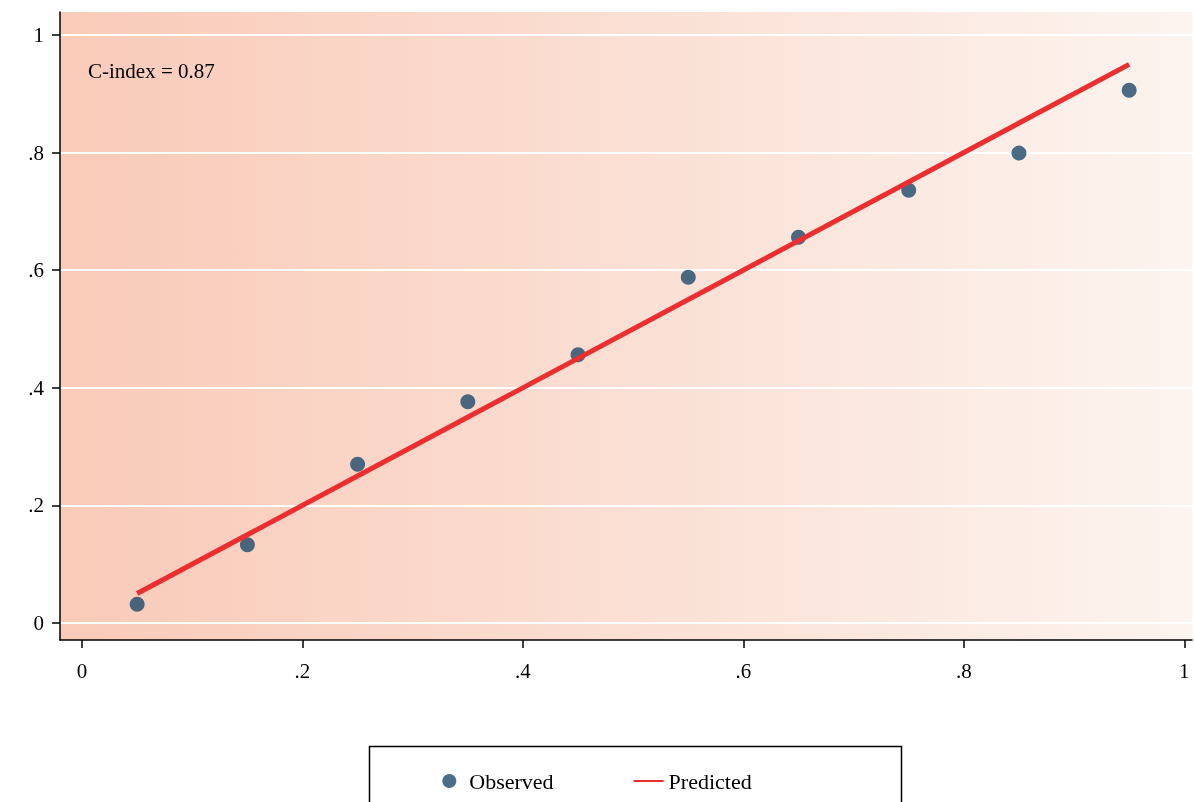 Image resolution: width=1194 pixels, height=802 pixels. Describe the element at coordinates (523, 670) in the screenshot. I see `x-tick-label: .4` at that location.